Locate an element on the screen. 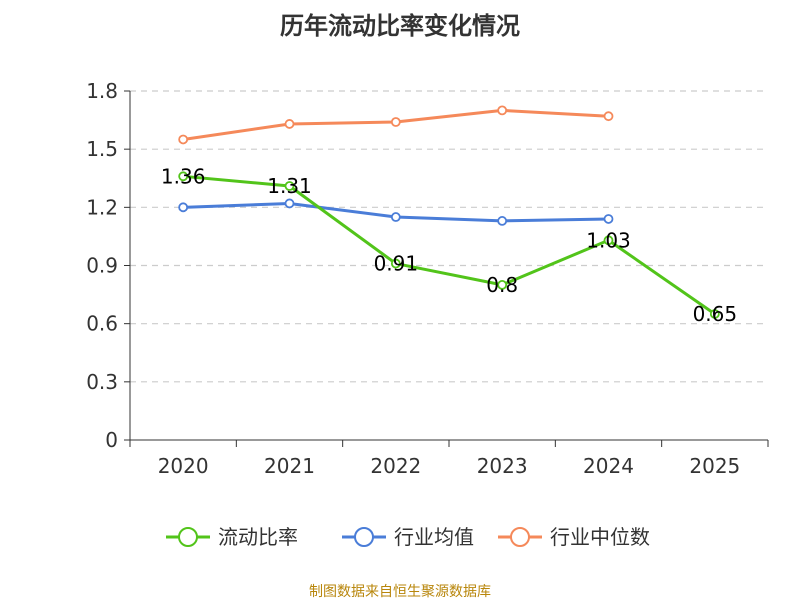 Image resolution: width=800 pixels, height=600 pixels. data-label: 0.65 is located at coordinates (715, 314).